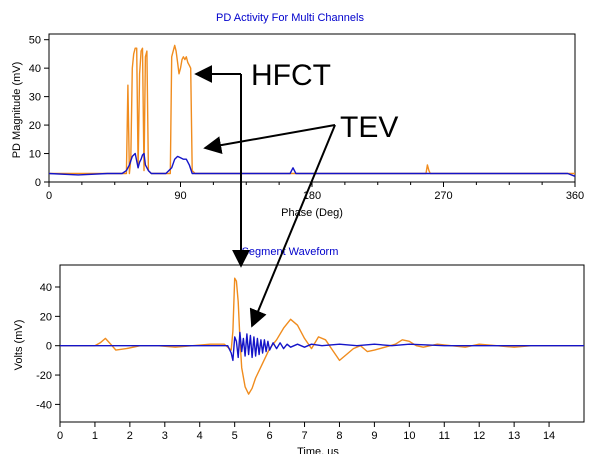 This screenshot has height=454, width=589. I want to click on bottom-x-tick-label: 10, so click(409, 436).